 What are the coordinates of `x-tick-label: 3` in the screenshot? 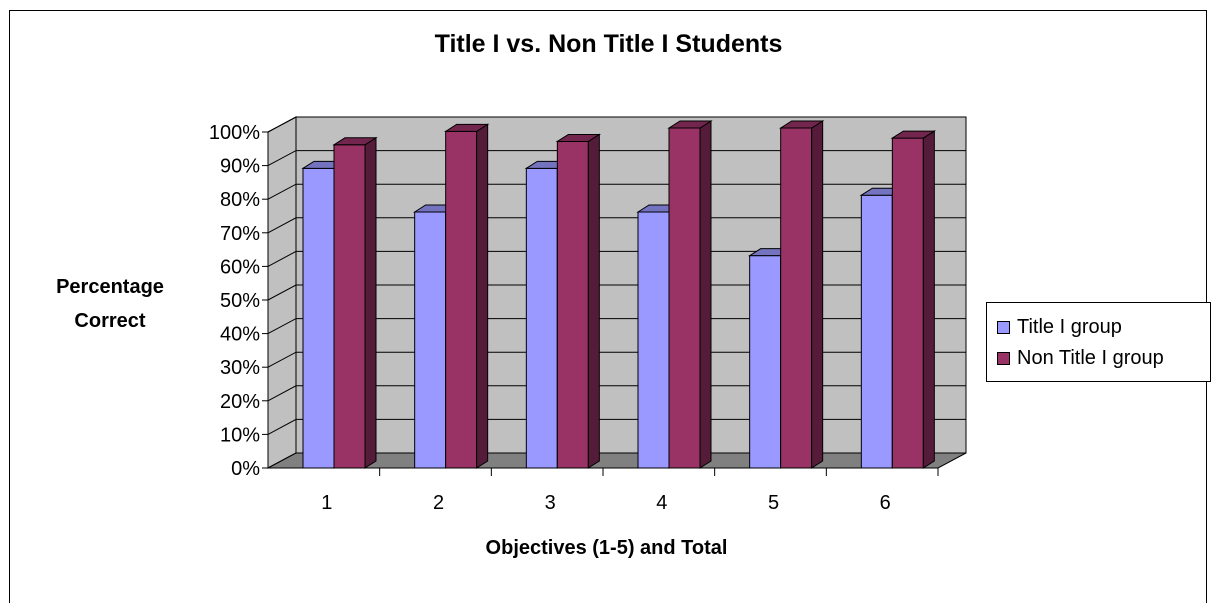 It's located at (550, 503).